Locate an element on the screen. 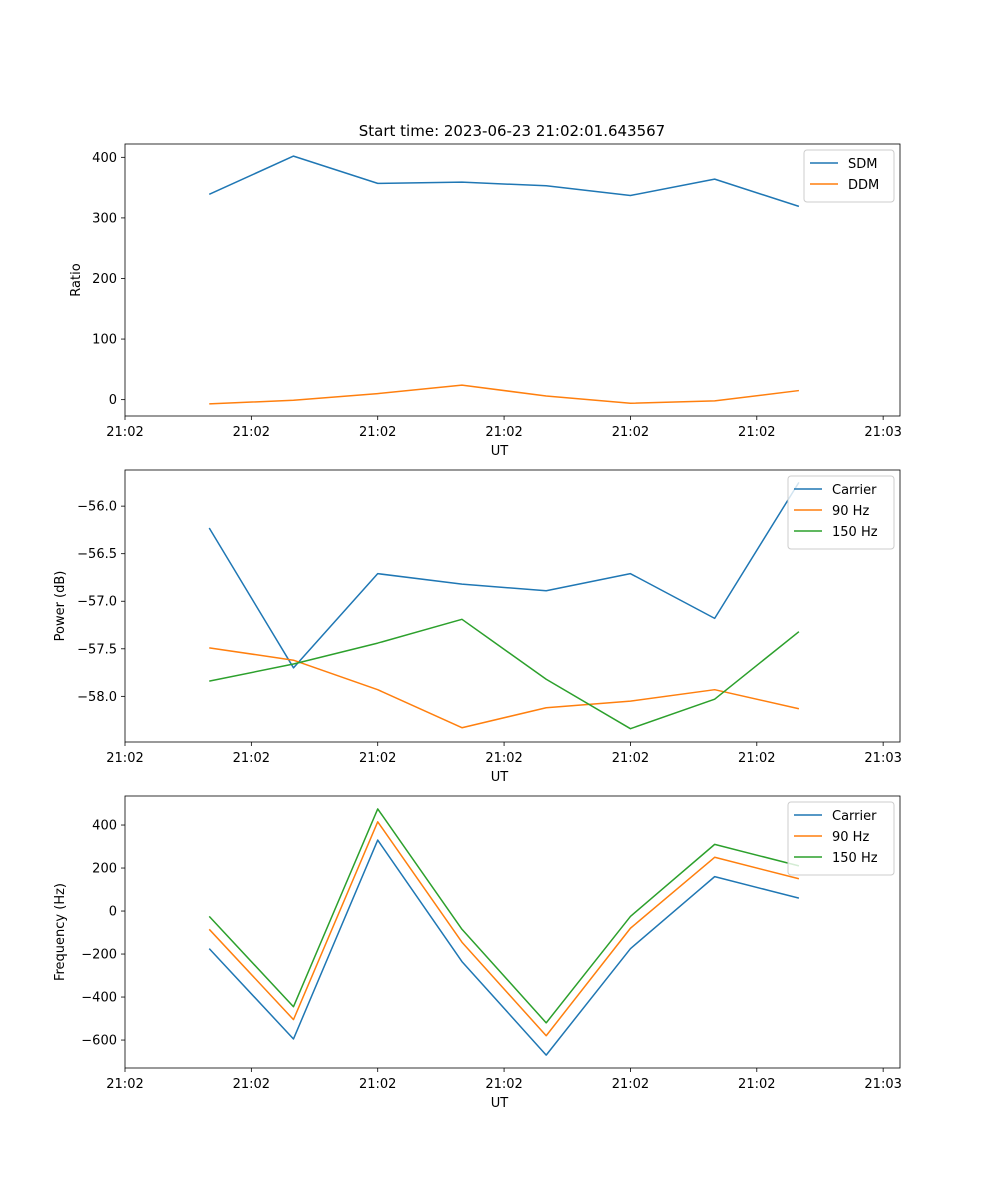 The width and height of the screenshot is (1000, 1200). y-axis-label: Frequency (Hz) is located at coordinates (60, 932).